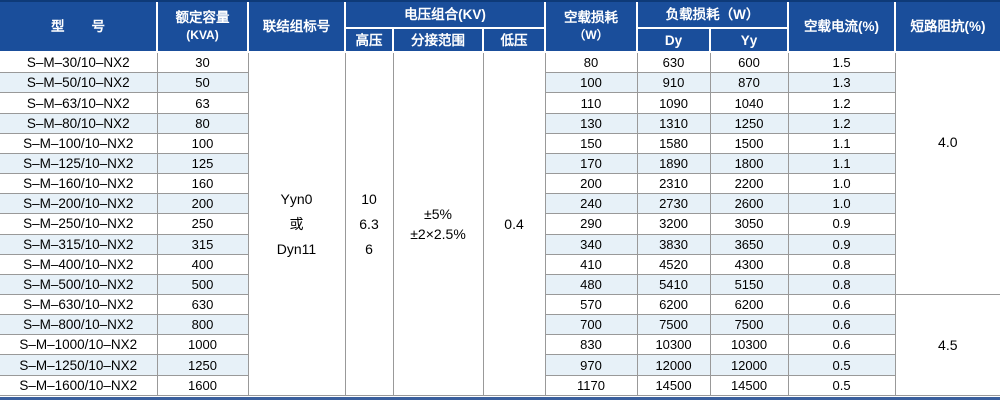  Describe the element at coordinates (202, 305) in the screenshot. I see `capacity-cell: 630` at that location.